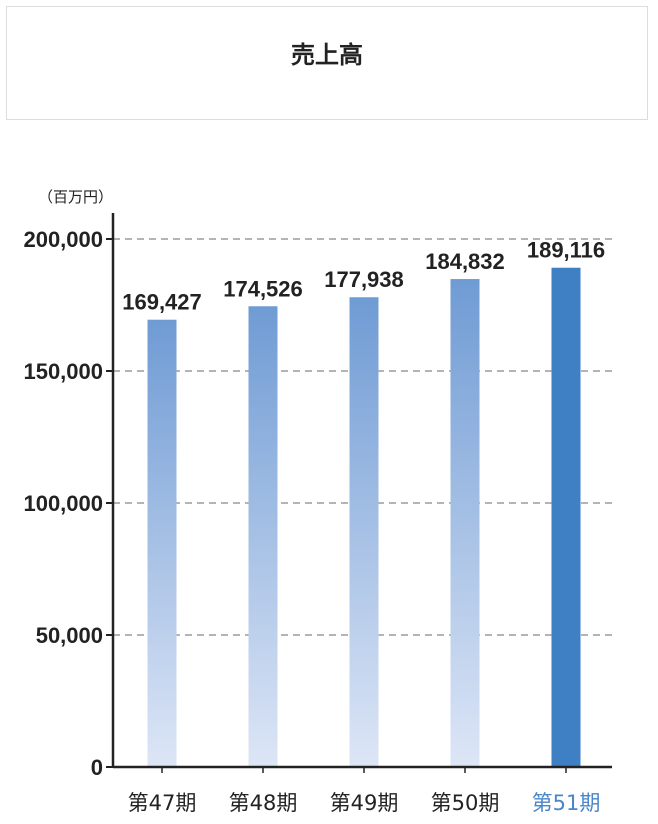 The image size is (658, 824). What do you see at coordinates (263, 288) in the screenshot?
I see `data-label: 174,526` at bounding box center [263, 288].